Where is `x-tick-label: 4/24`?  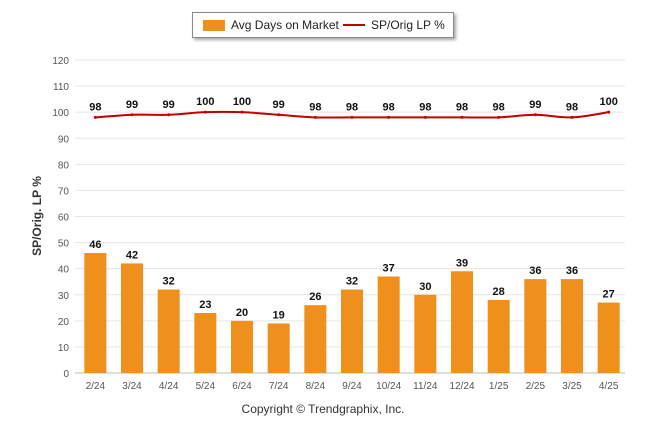 x-tick-label: 4/24 is located at coordinates (169, 386).